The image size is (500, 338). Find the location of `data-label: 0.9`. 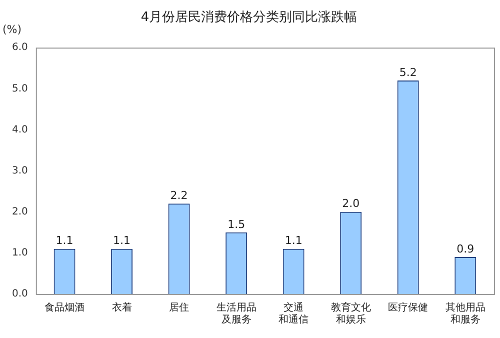

data-label: 0.9 is located at coordinates (465, 249).